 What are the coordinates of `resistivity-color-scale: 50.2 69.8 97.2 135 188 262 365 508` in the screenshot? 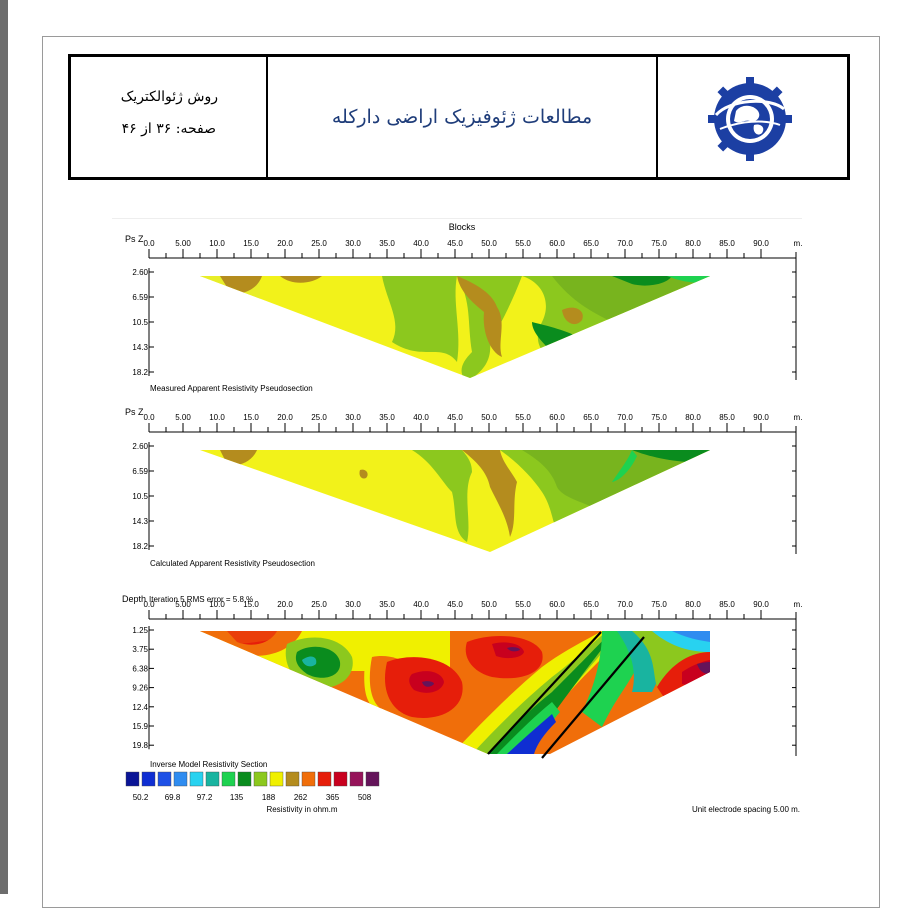 It's located at (252, 786).